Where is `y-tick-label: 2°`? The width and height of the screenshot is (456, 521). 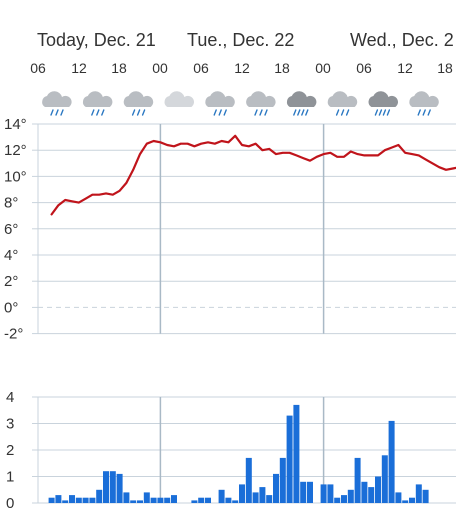
y-tick-label: 2° is located at coordinates (11, 281).